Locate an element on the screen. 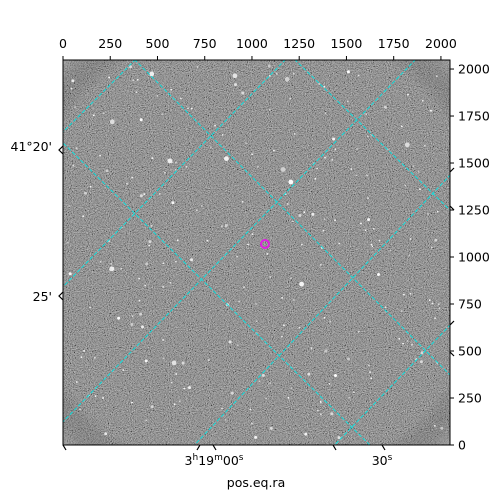  top-tick-label: 500 is located at coordinates (158, 43).